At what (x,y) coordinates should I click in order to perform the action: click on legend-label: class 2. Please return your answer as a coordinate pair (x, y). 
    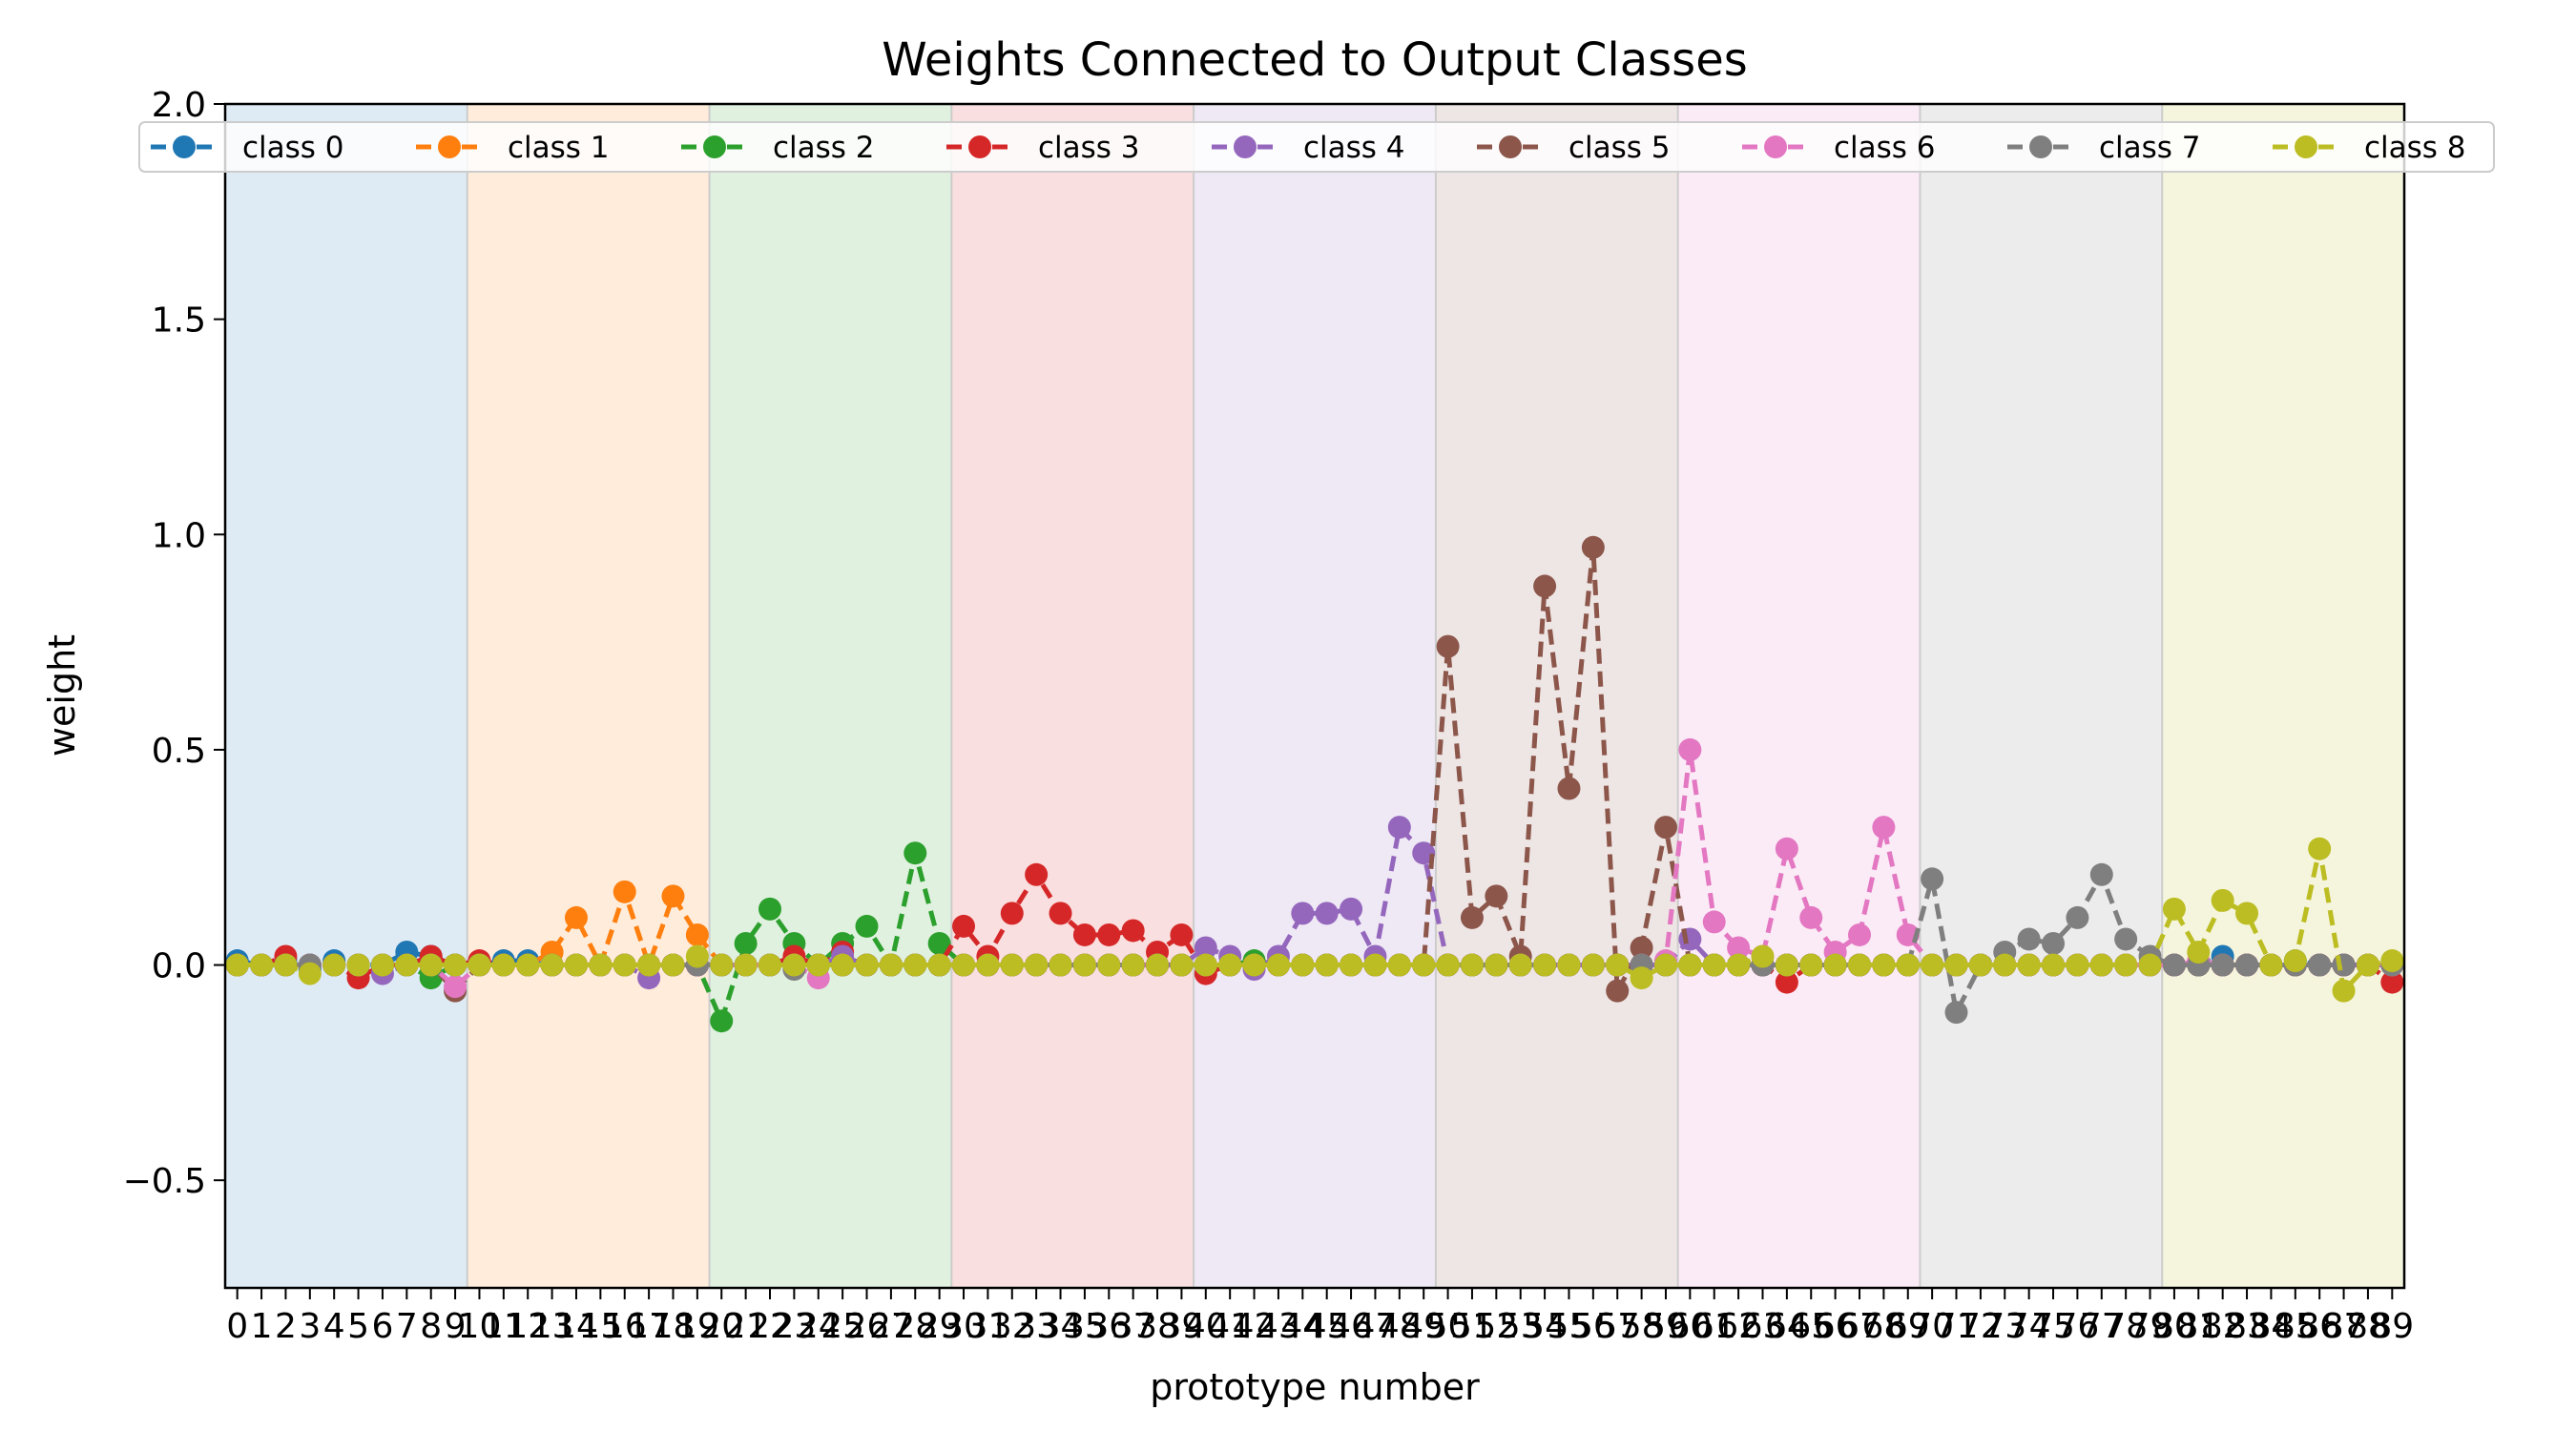
    Looking at the image, I should click on (824, 148).